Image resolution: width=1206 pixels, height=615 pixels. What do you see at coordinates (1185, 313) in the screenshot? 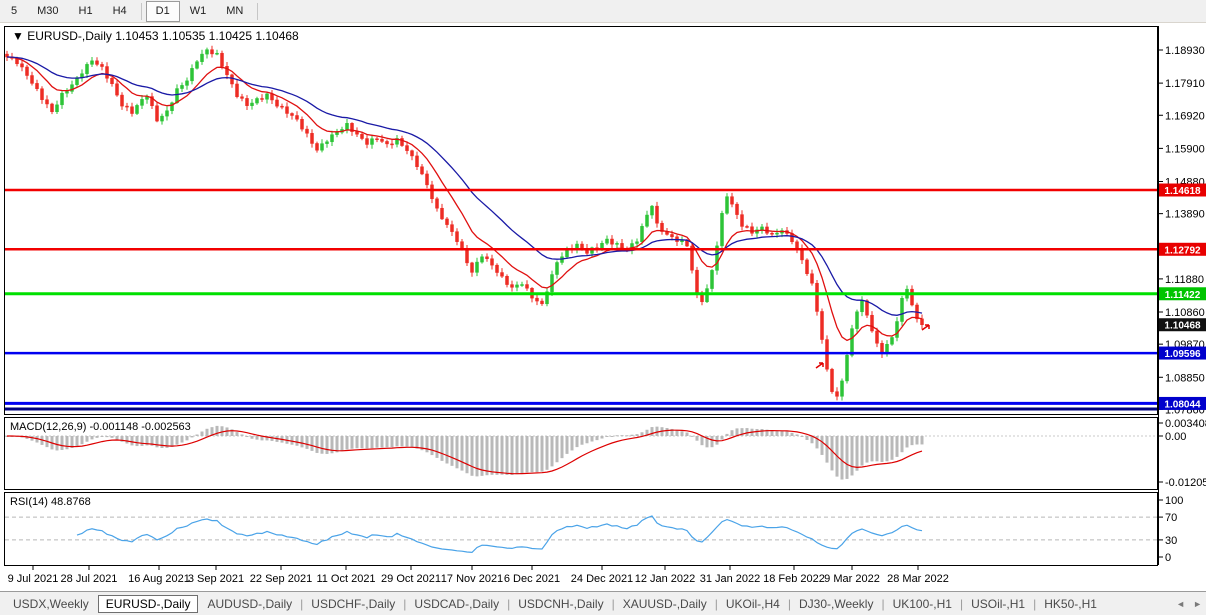
I see `price-axis-label: 1.10860` at bounding box center [1185, 313].